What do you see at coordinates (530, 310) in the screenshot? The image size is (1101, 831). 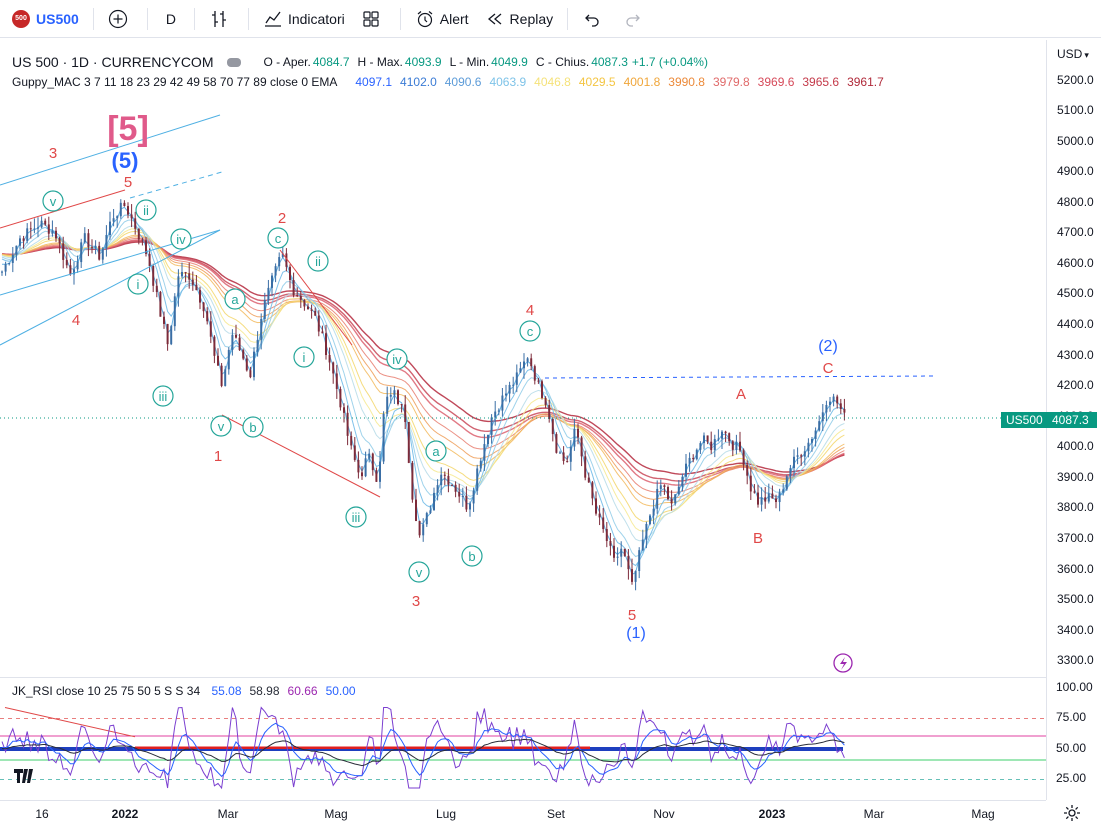 I see `wave-label-red: 4` at bounding box center [530, 310].